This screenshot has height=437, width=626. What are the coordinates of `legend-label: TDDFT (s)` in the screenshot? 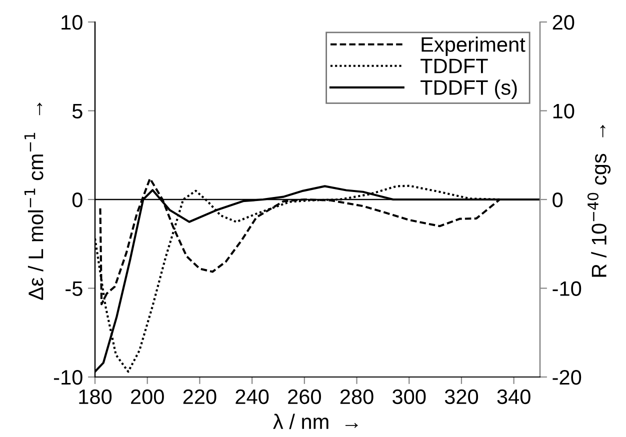 It's located at (468, 89).